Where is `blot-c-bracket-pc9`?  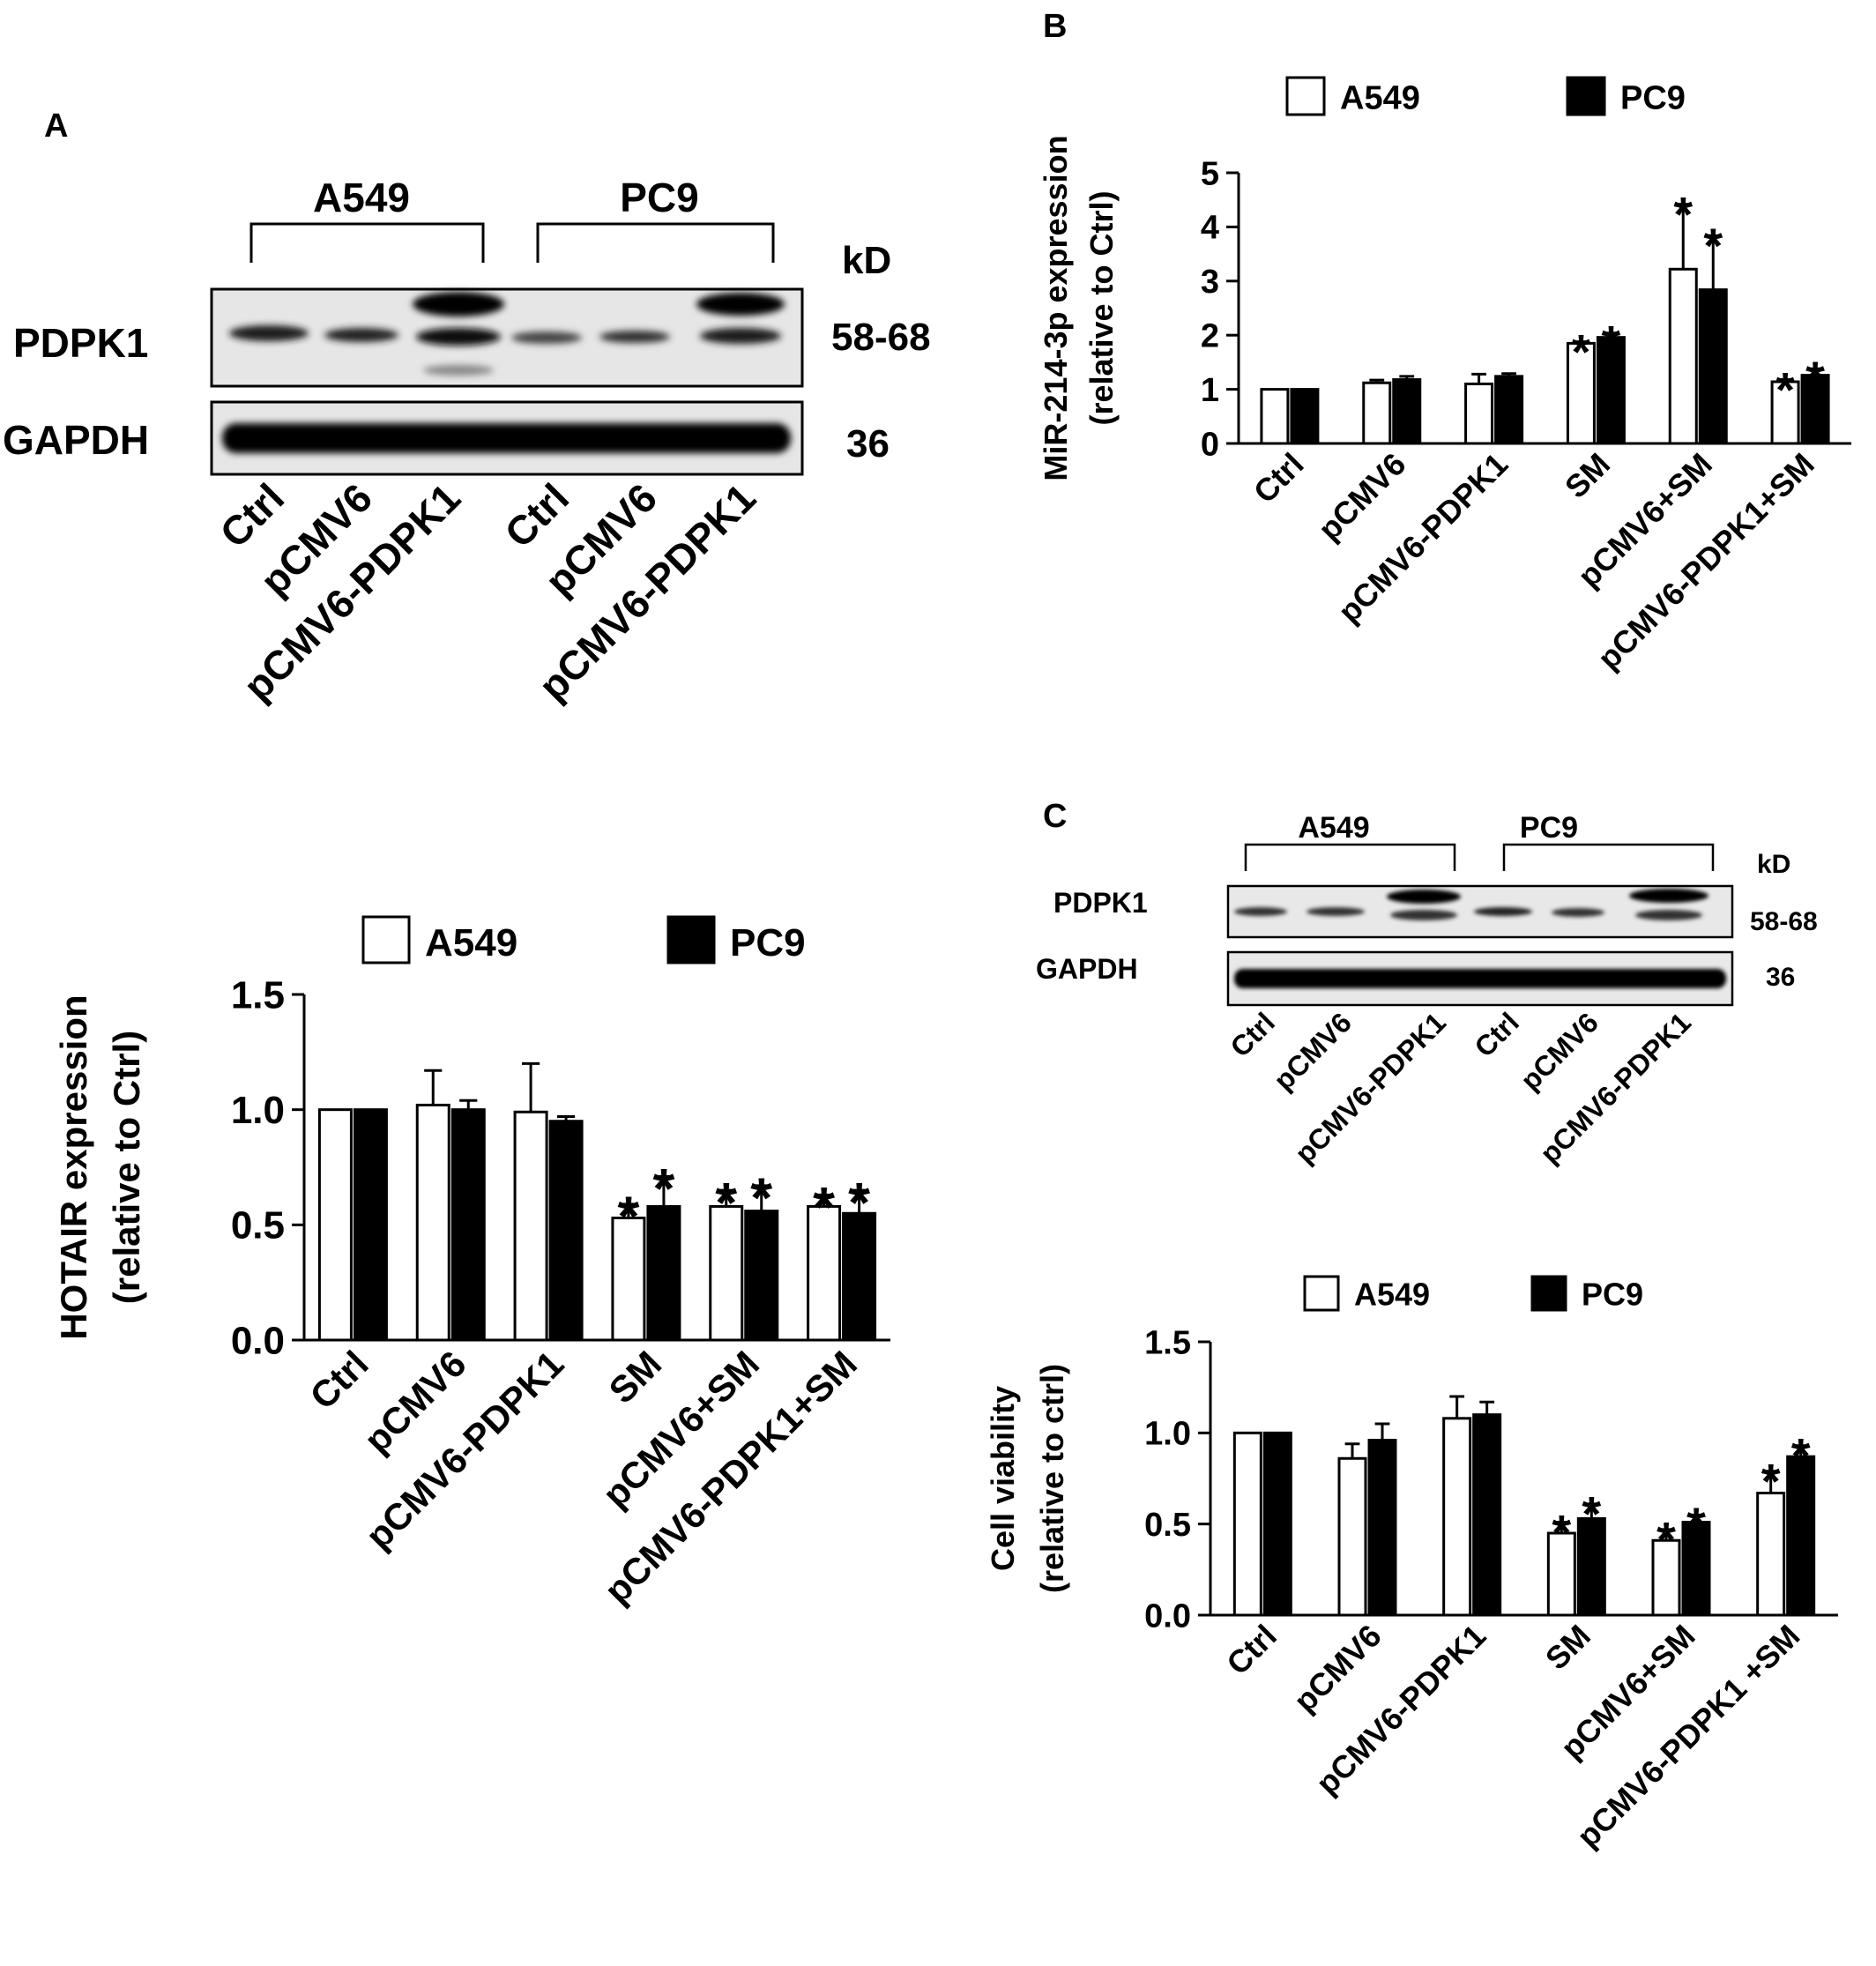
blot-c-bracket-pc9 is located at coordinates (1608, 857).